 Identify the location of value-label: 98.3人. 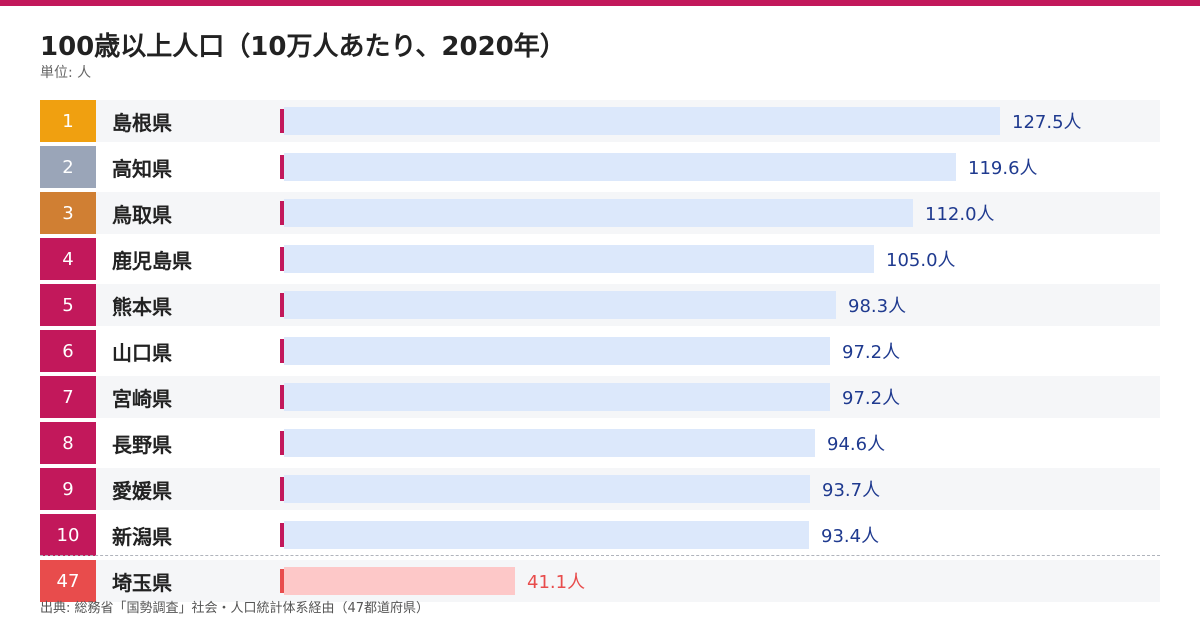
(877, 306).